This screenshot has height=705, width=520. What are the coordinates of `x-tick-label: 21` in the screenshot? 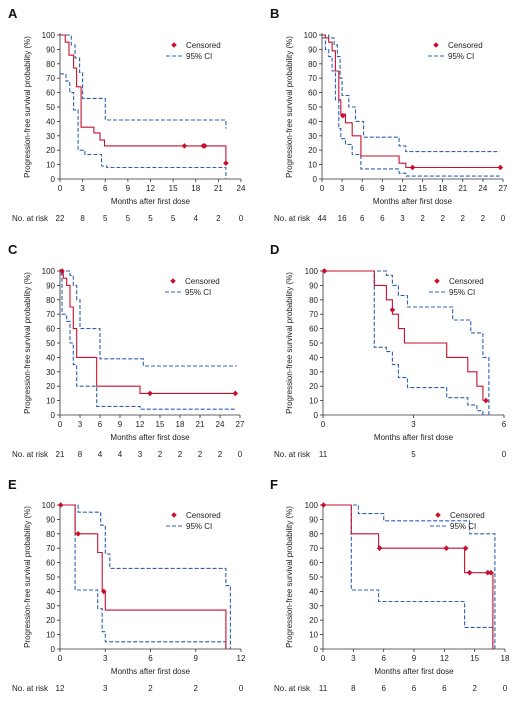 It's located at (218, 188).